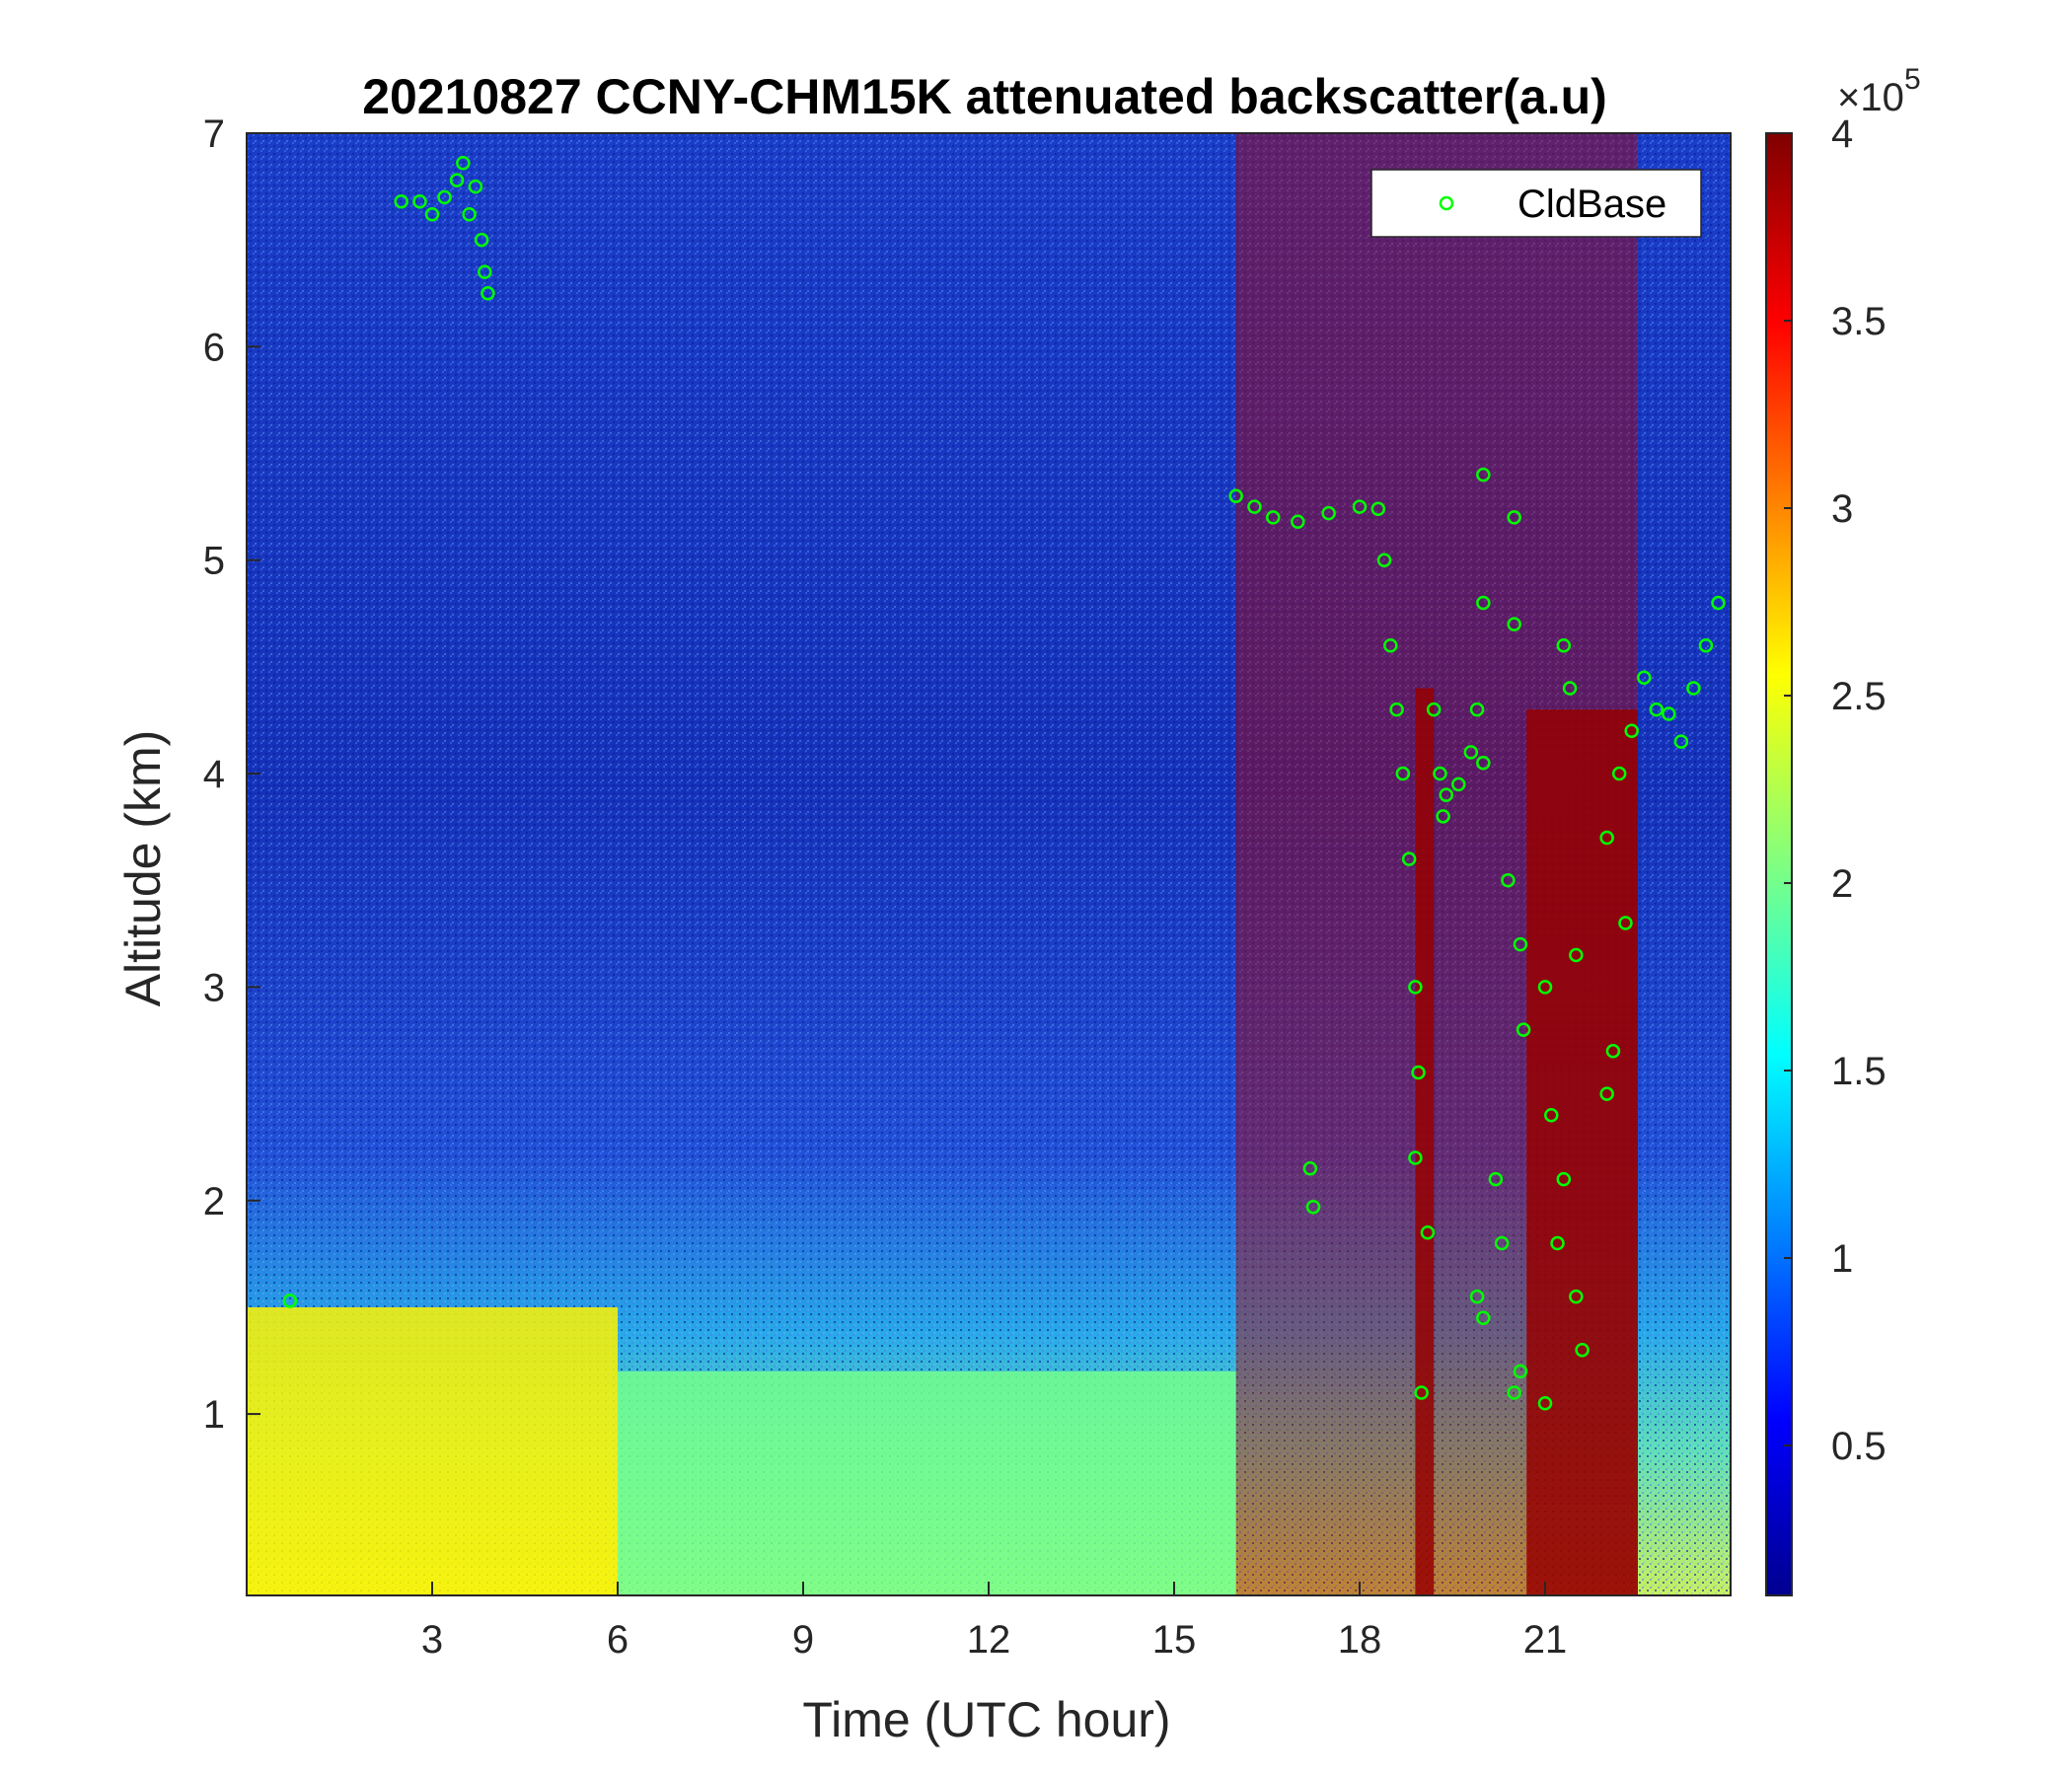 Image resolution: width=2072 pixels, height=1776 pixels. Describe the element at coordinates (231, 774) in the screenshot. I see `y-axis: 1 2 3 4 5 6 7` at that location.